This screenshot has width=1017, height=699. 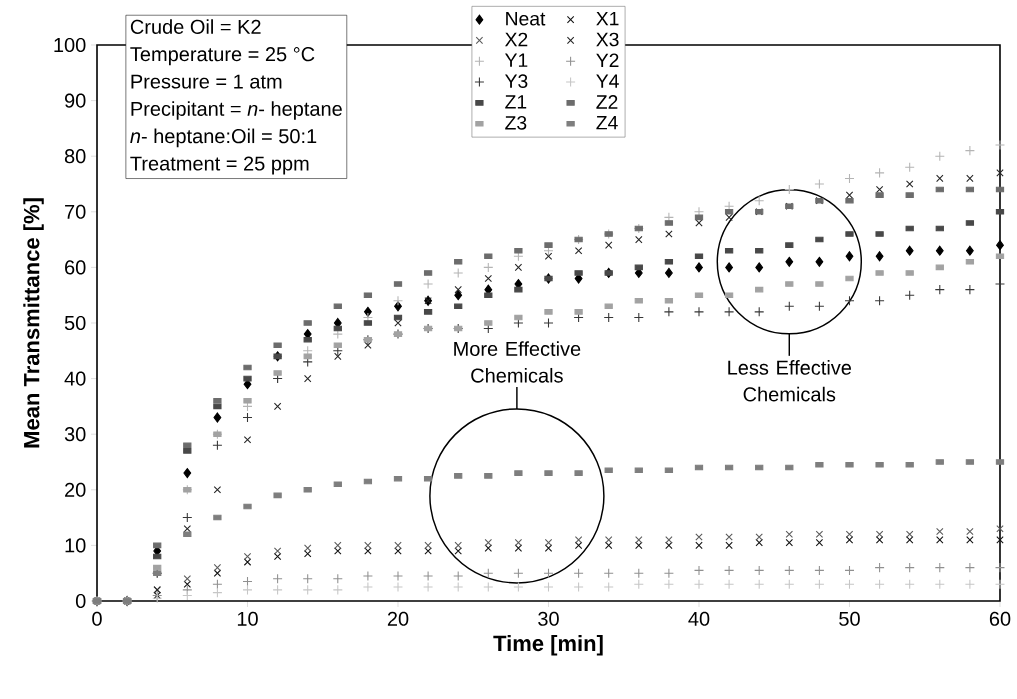 What do you see at coordinates (75, 378) in the screenshot?
I see `y-tick-label: 40` at bounding box center [75, 378].